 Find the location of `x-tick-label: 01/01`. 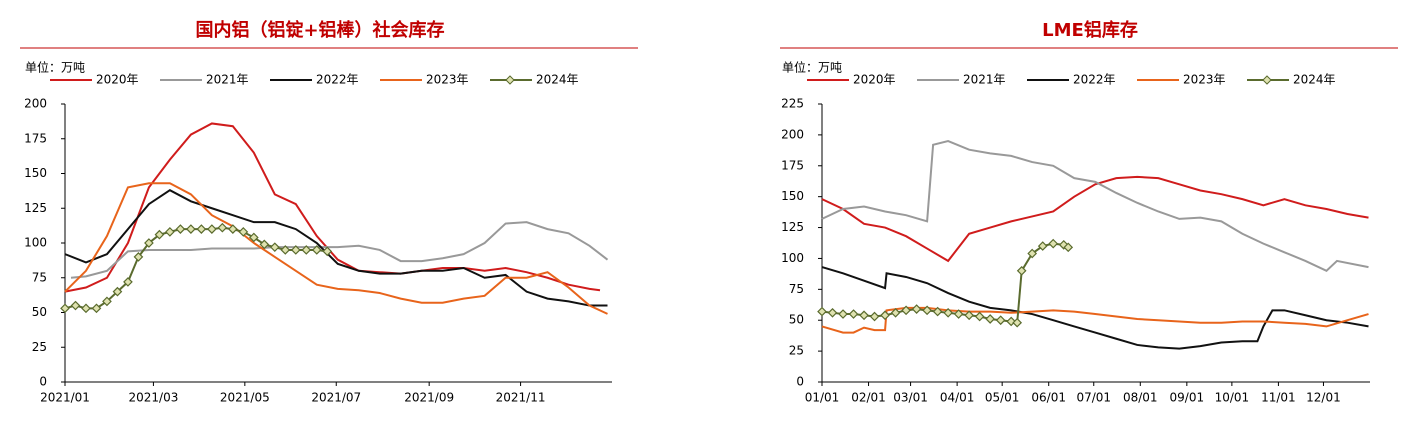

x-tick-label: 01/01 is located at coordinates (822, 398).